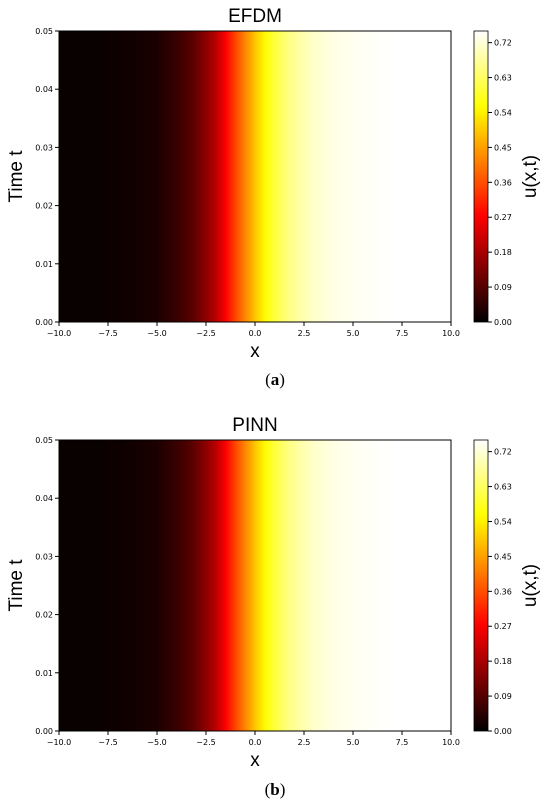 Image resolution: width=550 pixels, height=811 pixels. Describe the element at coordinates (255, 16) in the screenshot. I see `chart-title: EFDM` at that location.